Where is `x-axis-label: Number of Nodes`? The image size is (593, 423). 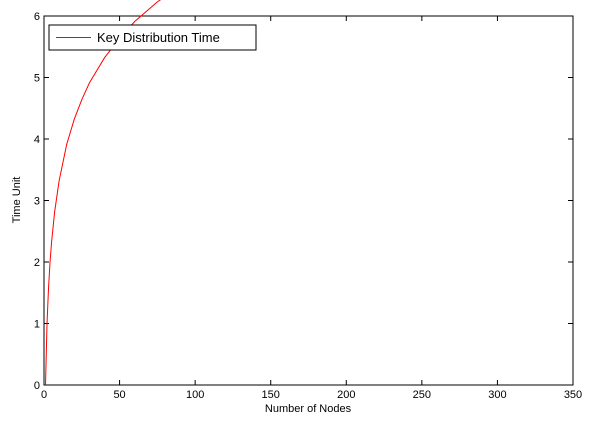
x-axis-label: Number of Nodes is located at coordinates (308, 409).